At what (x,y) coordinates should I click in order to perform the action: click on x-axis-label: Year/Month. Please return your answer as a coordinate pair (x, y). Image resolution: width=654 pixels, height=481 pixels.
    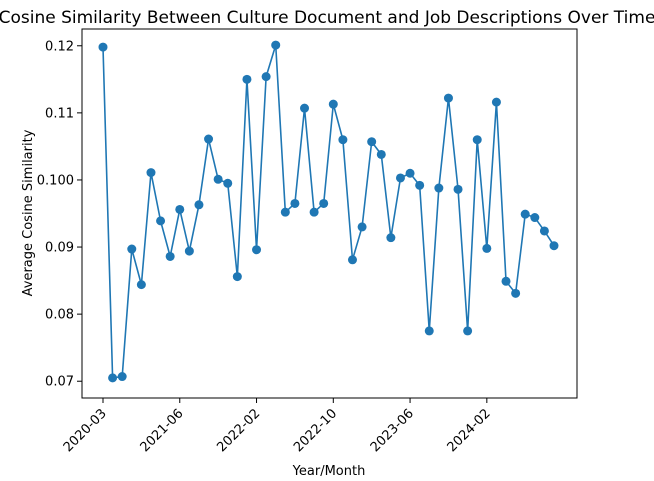
    Looking at the image, I should click on (329, 471).